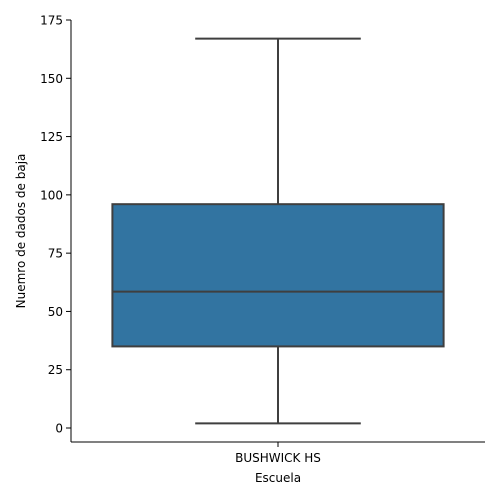 The width and height of the screenshot is (500, 500). I want to click on x-tick-label: BUSHWICK HS, so click(278, 458).